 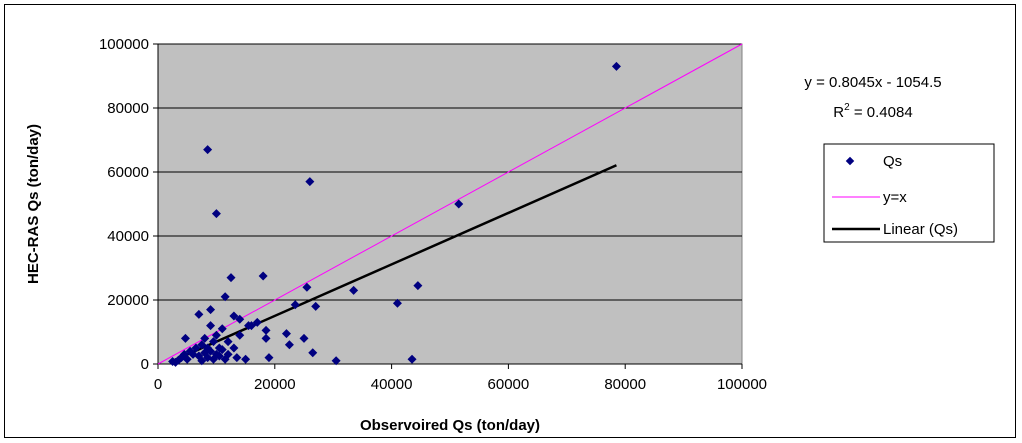 I want to click on trendline-equation: y = 0.8045x - 1054.5, so click(x=872, y=82).